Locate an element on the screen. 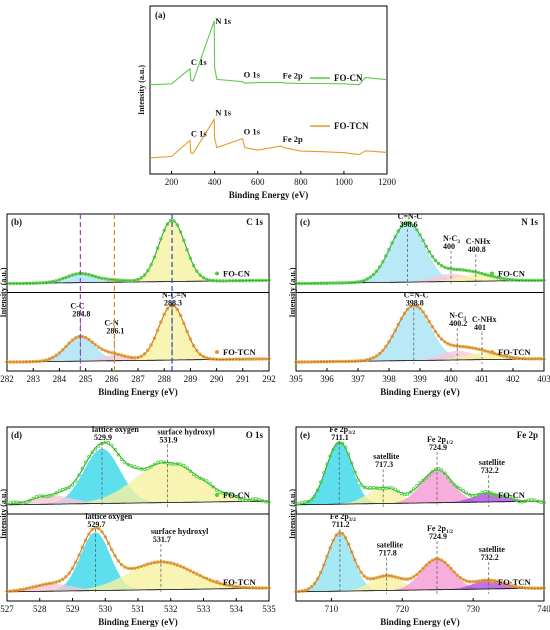 Image resolution: width=550 pixels, height=630 pixels. peak-value: 398.8 is located at coordinates (415, 303).